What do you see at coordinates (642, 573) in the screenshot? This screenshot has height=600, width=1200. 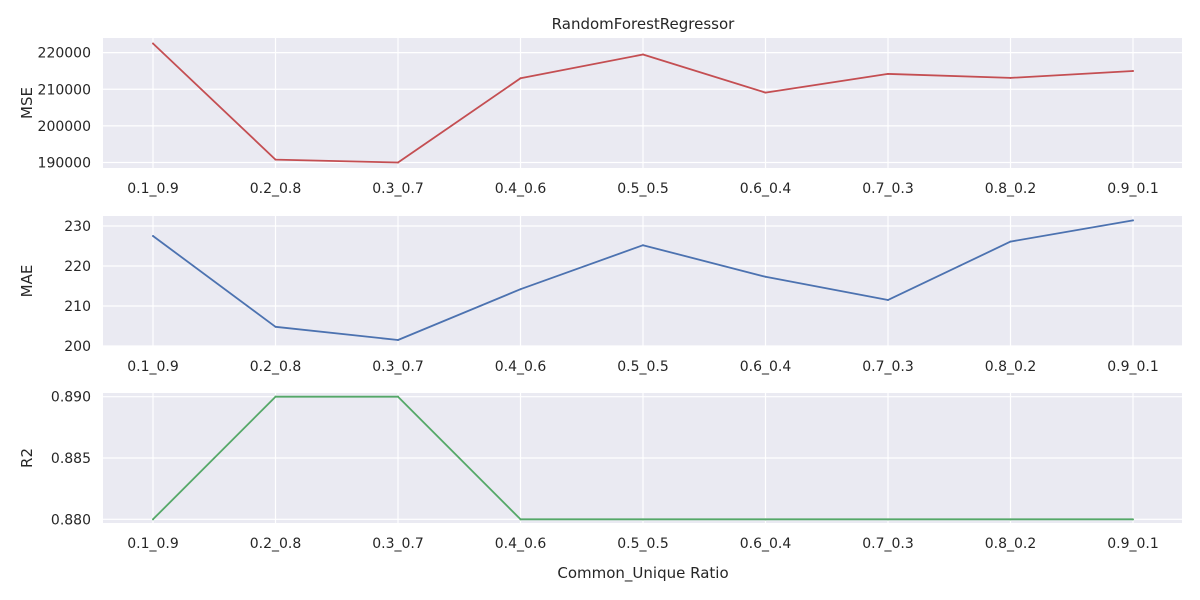 I see `x-axis-label: Common_Unique Ratio` at bounding box center [642, 573].